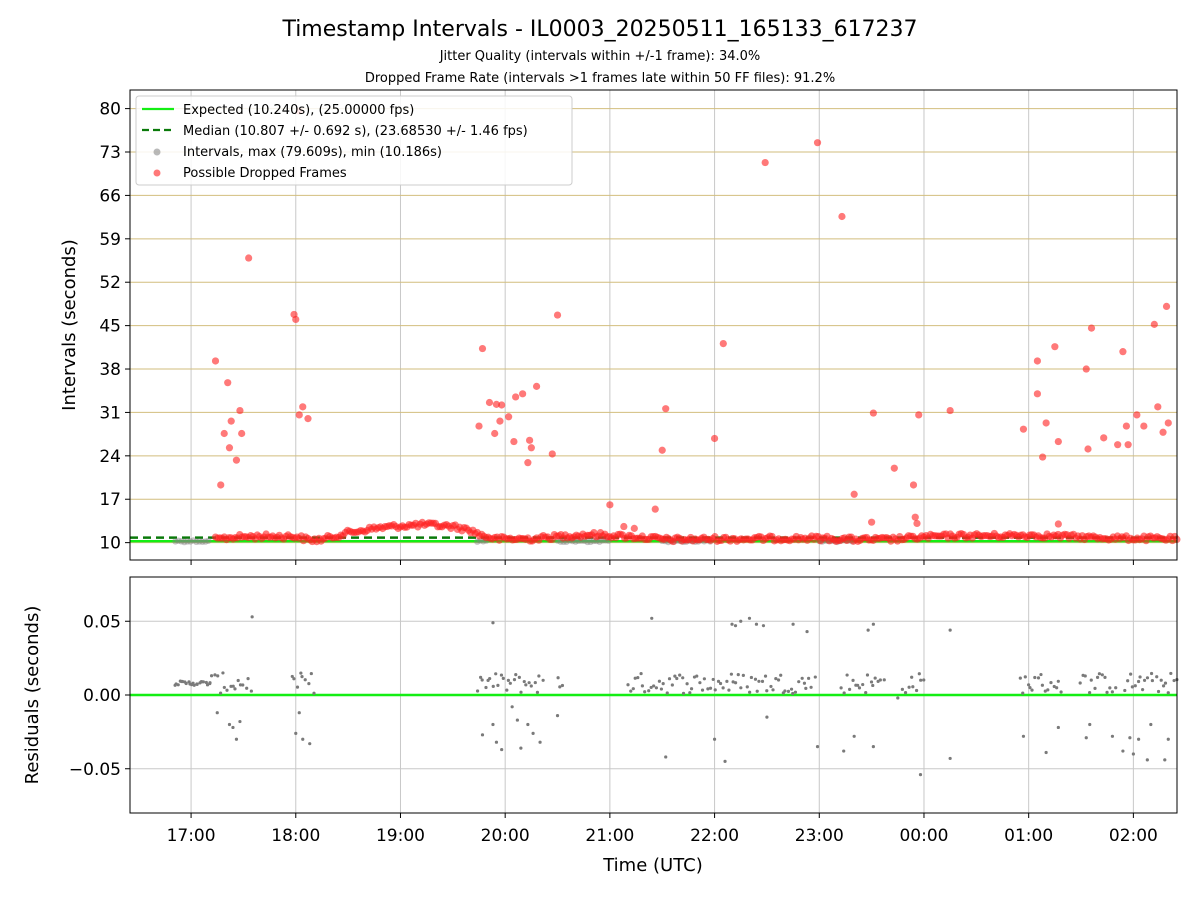  I want to click on residuals-y-ticks: 0.05 0.00 −0.05, so click(99, 696).